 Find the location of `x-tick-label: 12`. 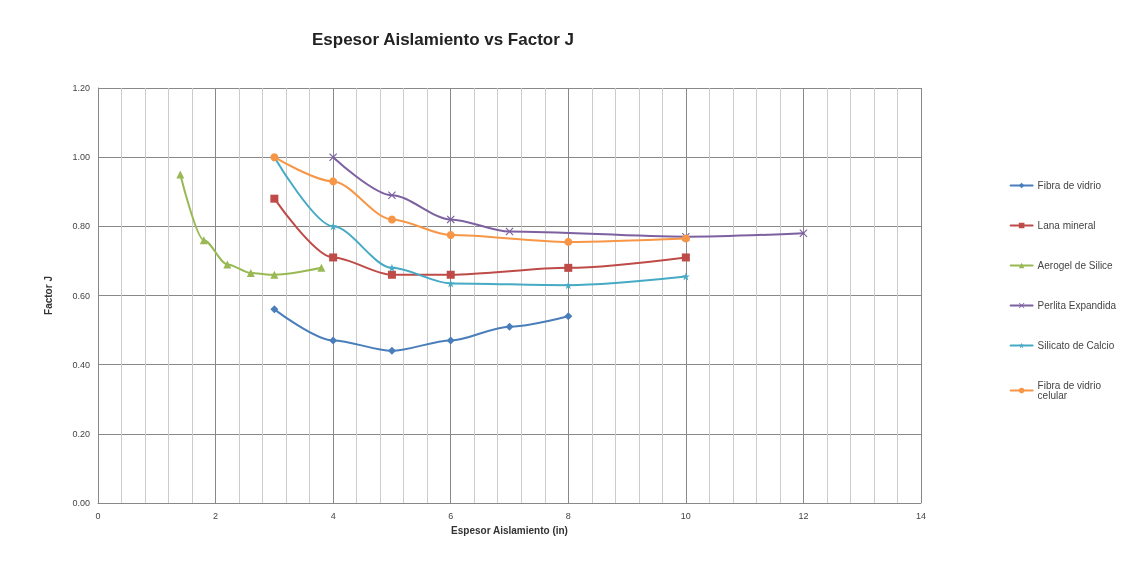

x-tick-label: 12 is located at coordinates (803, 515).